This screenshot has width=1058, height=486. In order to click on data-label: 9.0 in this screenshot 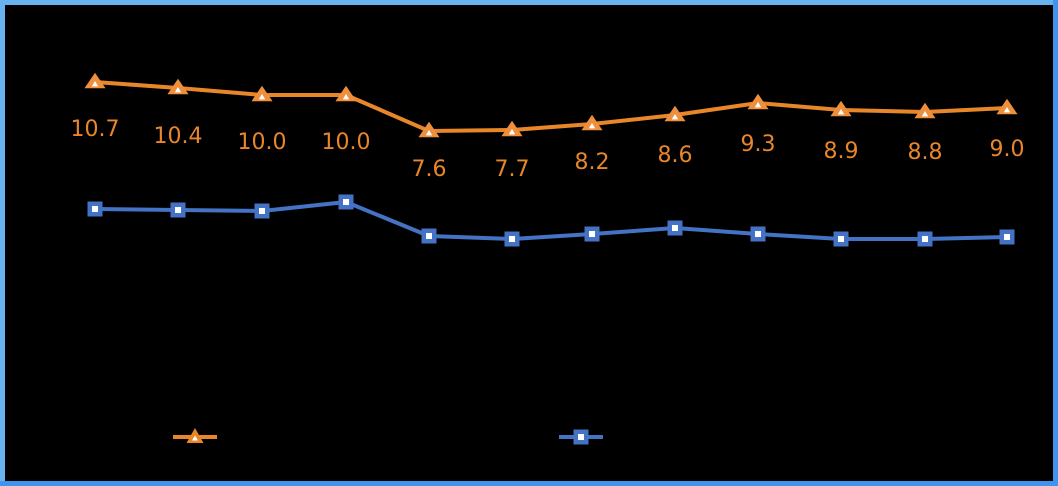, I will do `click(1007, 149)`.